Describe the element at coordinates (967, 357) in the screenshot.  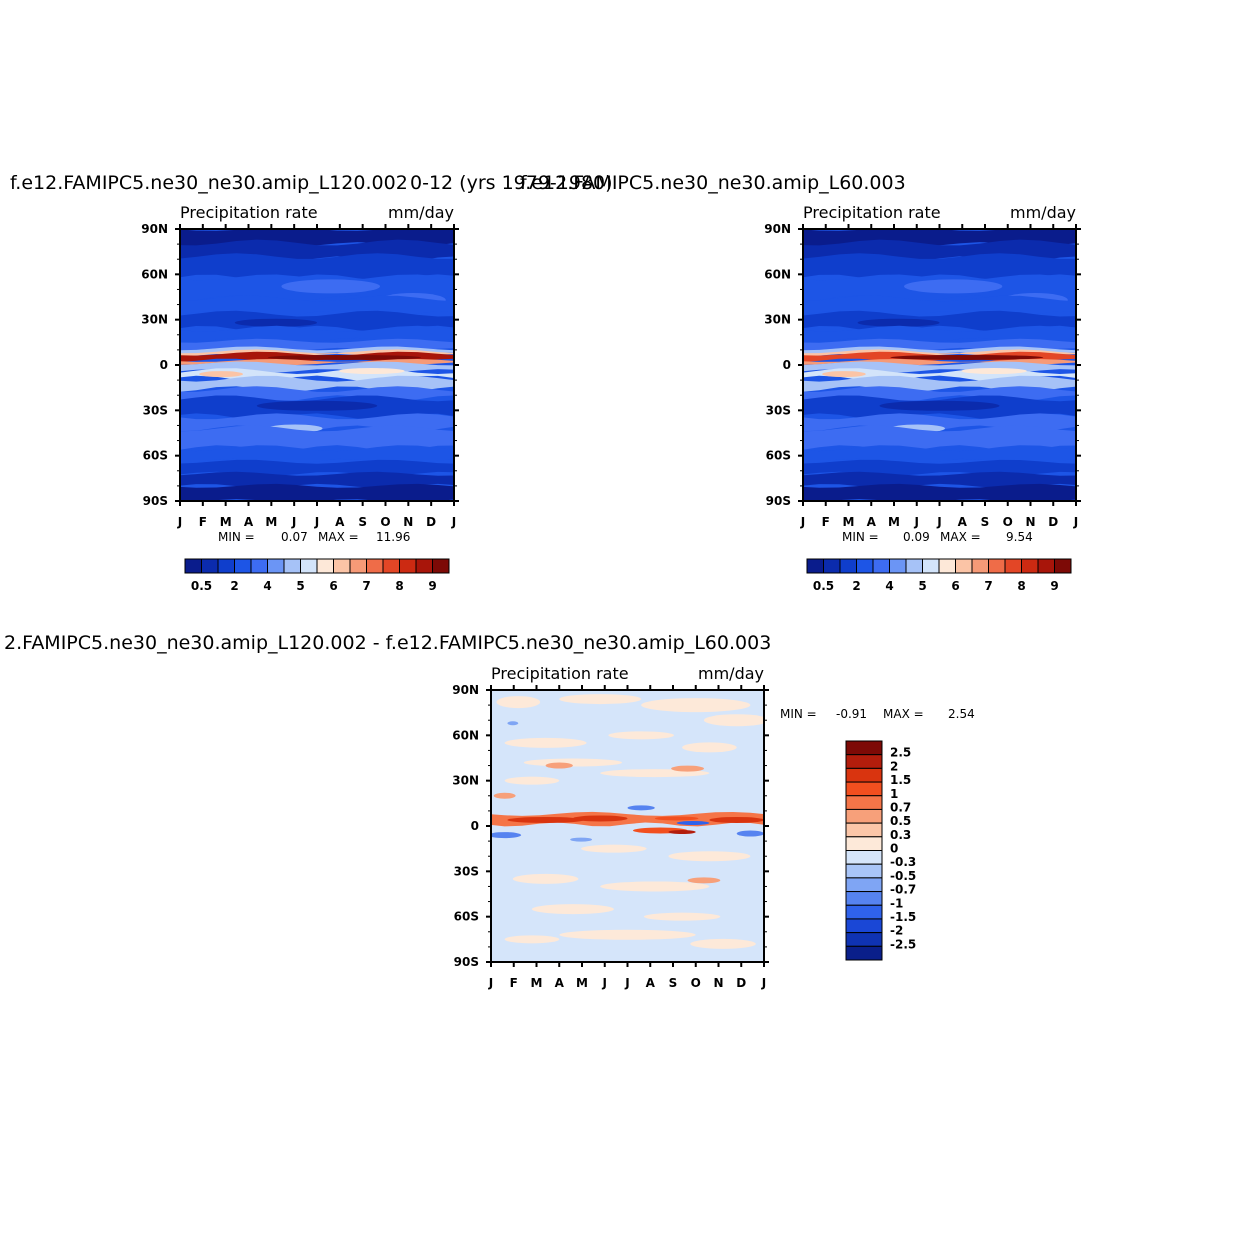
I see `blob-itcz-max` at that location.